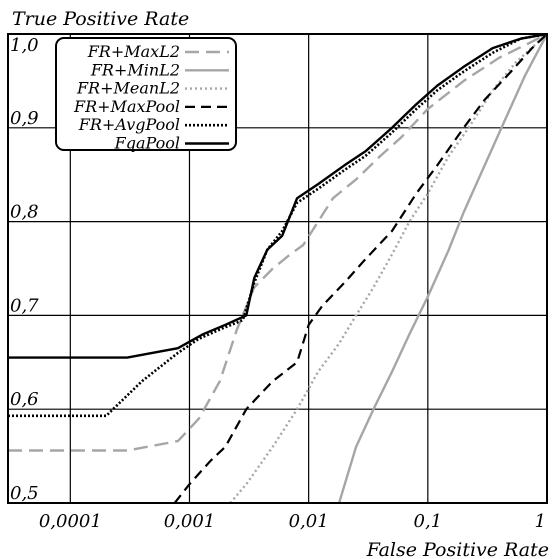  I want to click on x-axis-label: False Positive Rate, so click(457, 549).